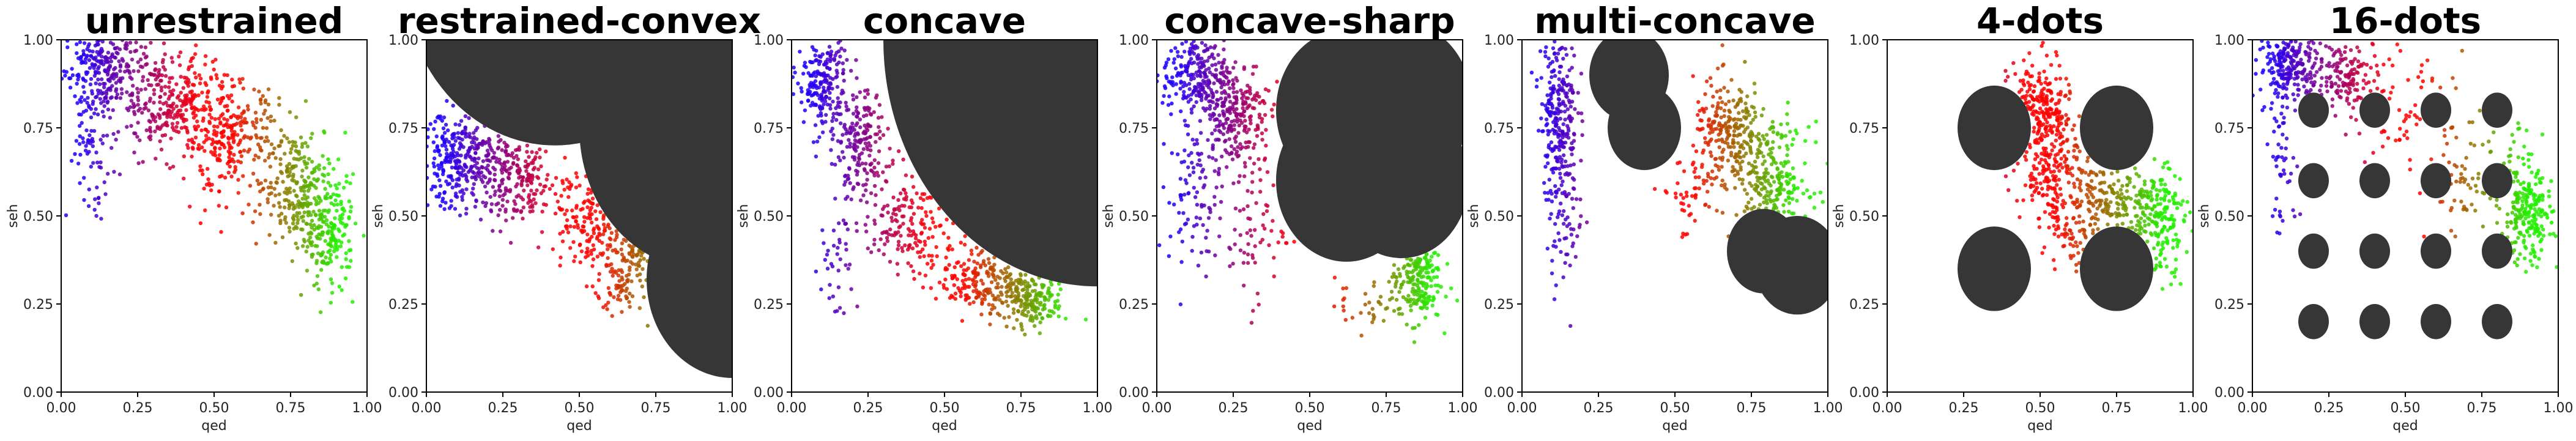  Describe the element at coordinates (1134, 393) in the screenshot. I see `y-tick-label: 0.00` at that location.